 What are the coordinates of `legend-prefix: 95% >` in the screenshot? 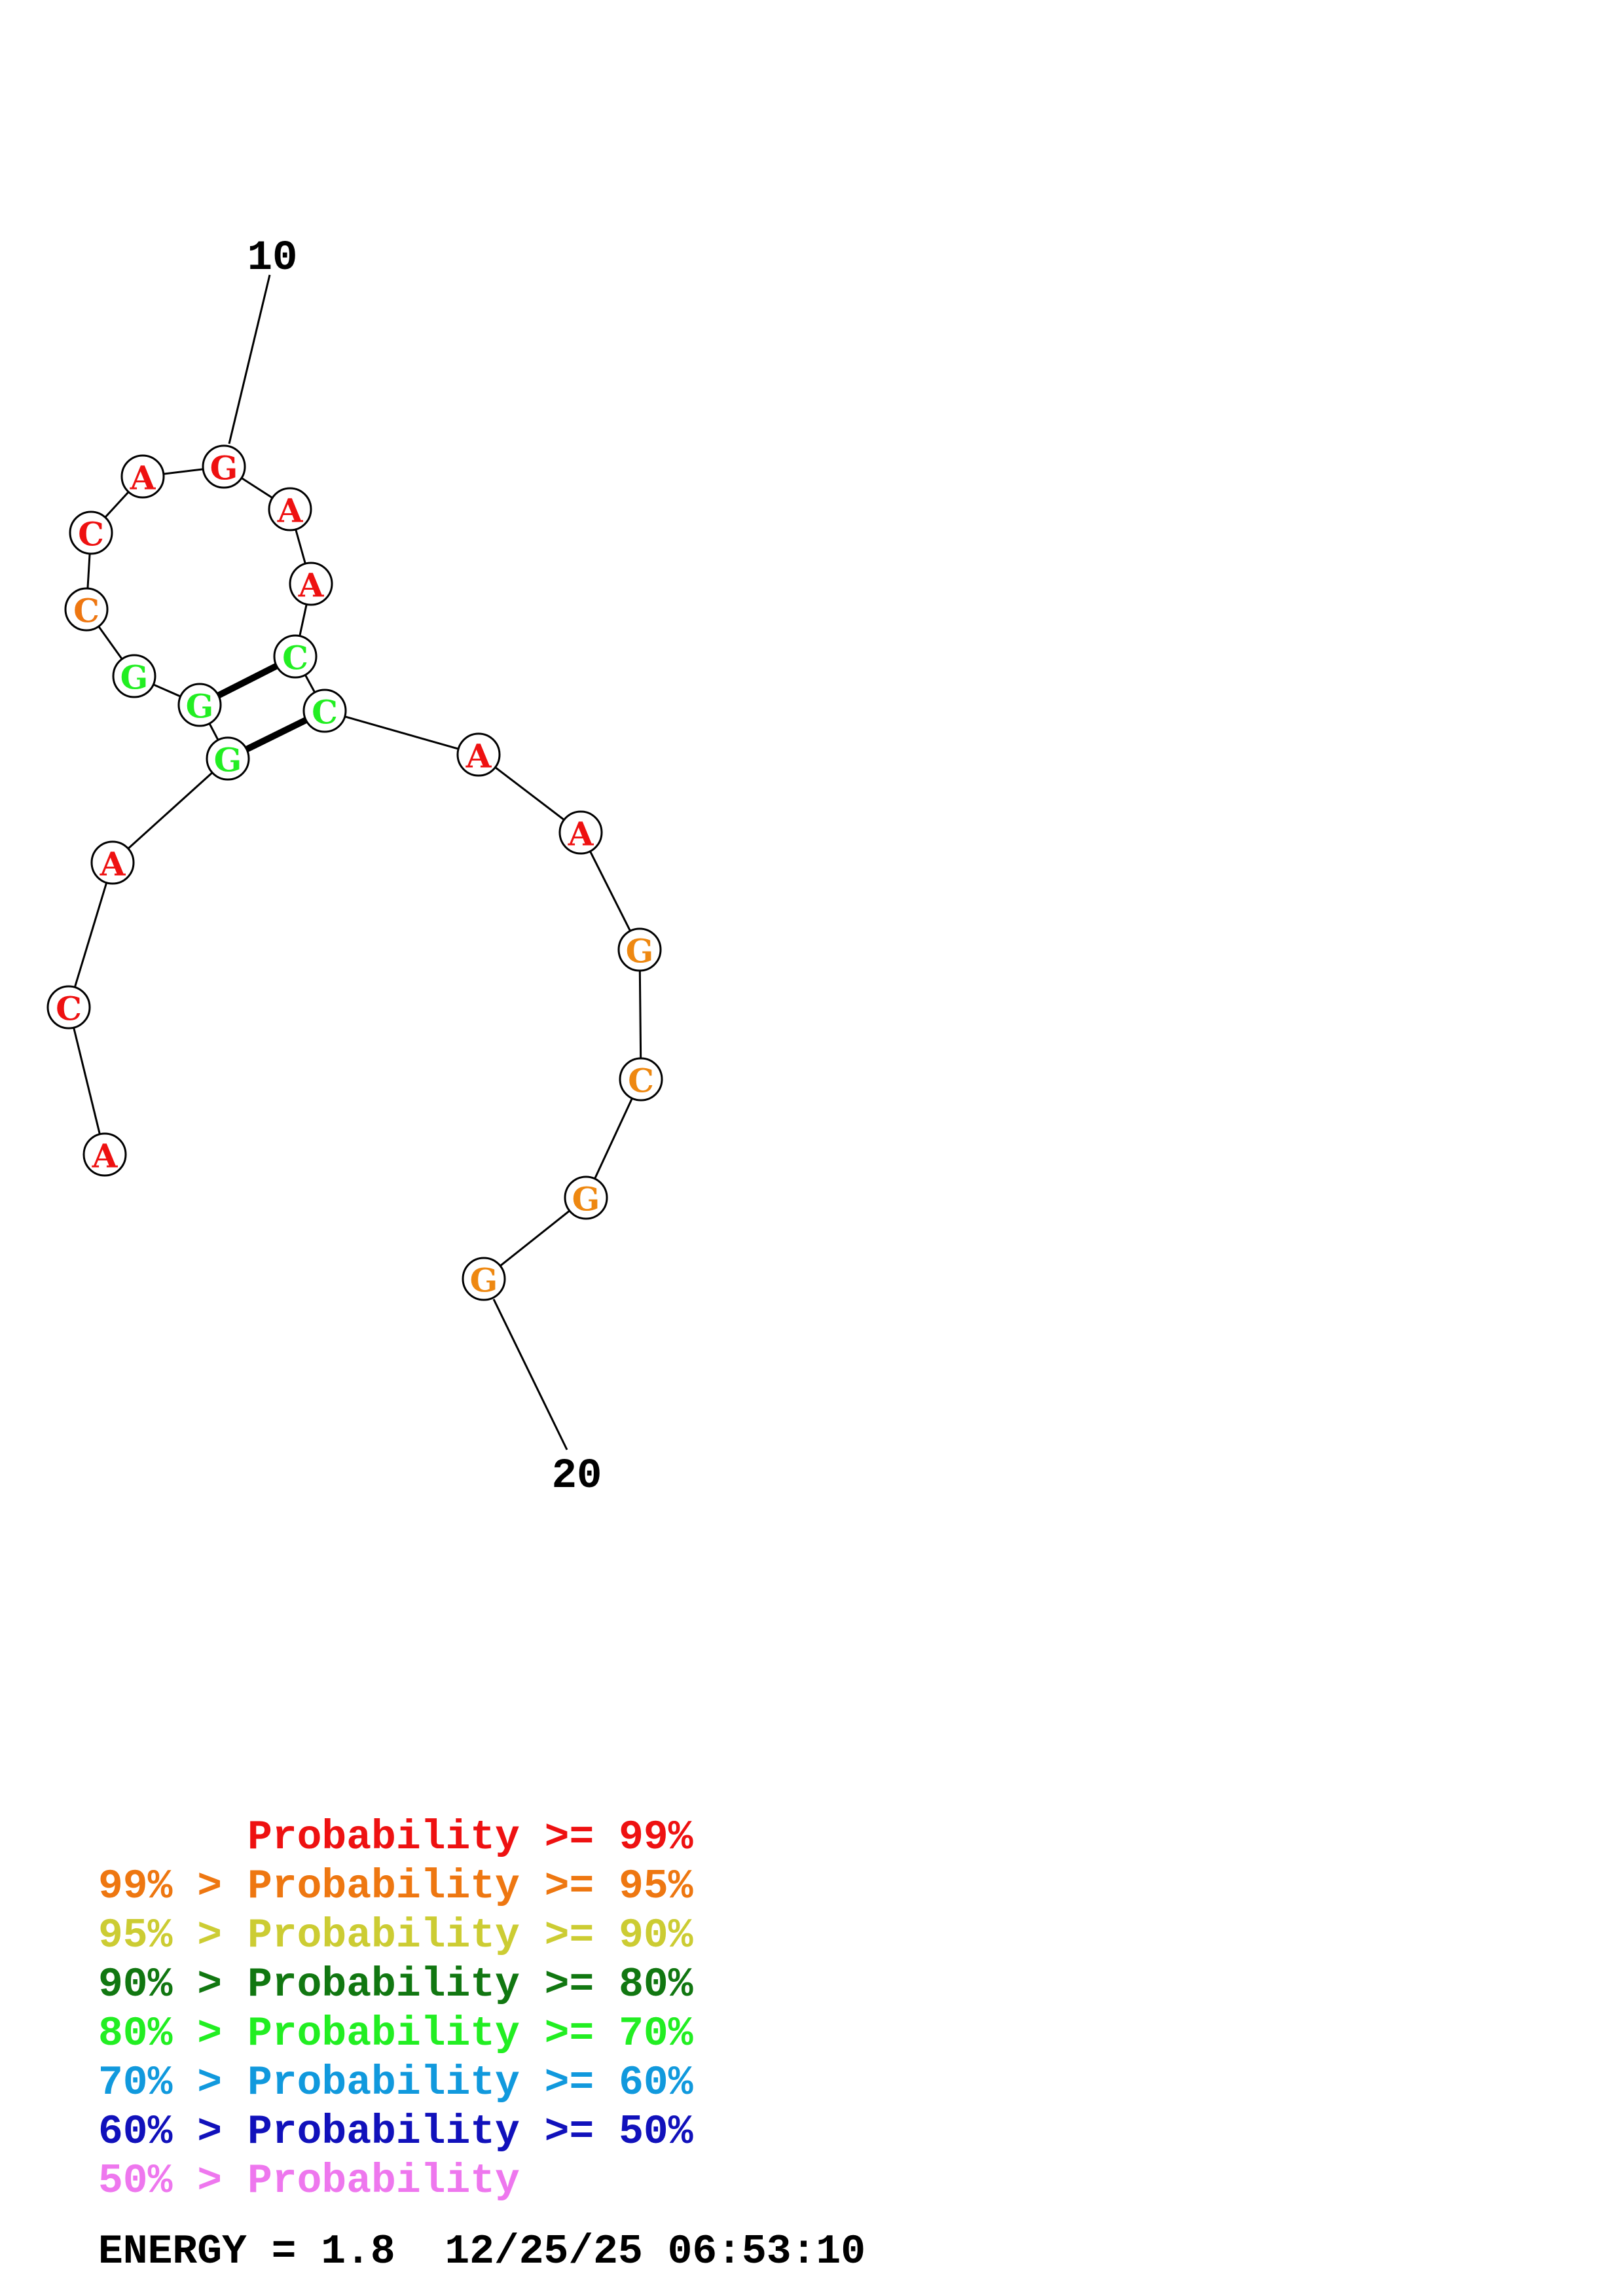 It's located at (172, 1935).